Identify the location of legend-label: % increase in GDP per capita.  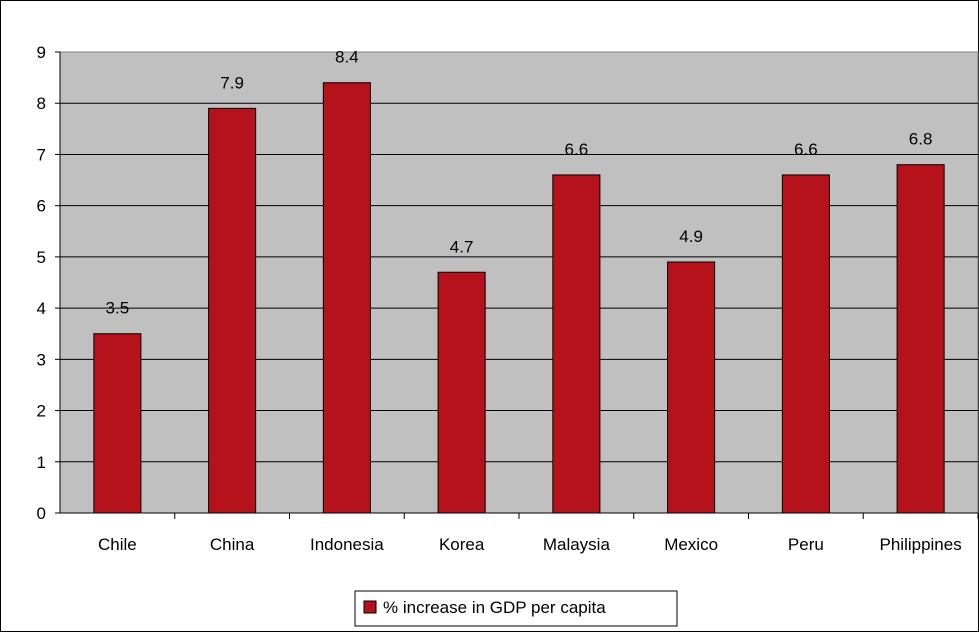
(494, 607).